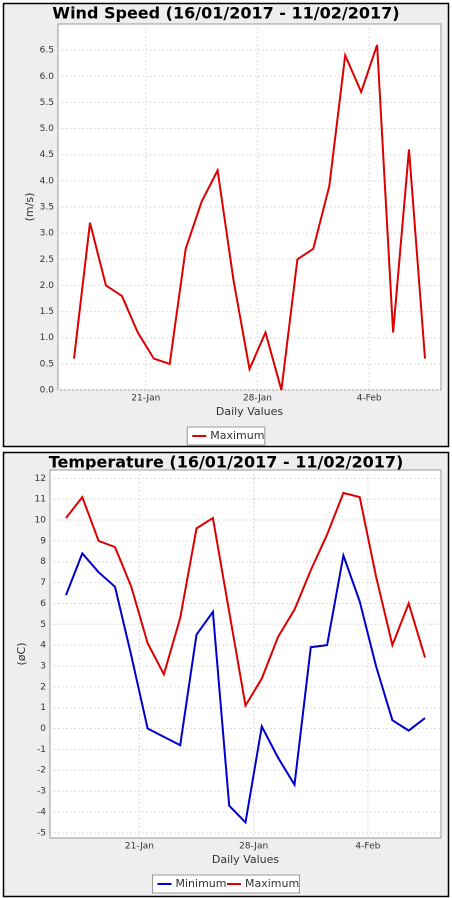 The height and width of the screenshot is (898, 452). What do you see at coordinates (47, 391) in the screenshot?
I see `y-tick-label: 0.0` at bounding box center [47, 391].